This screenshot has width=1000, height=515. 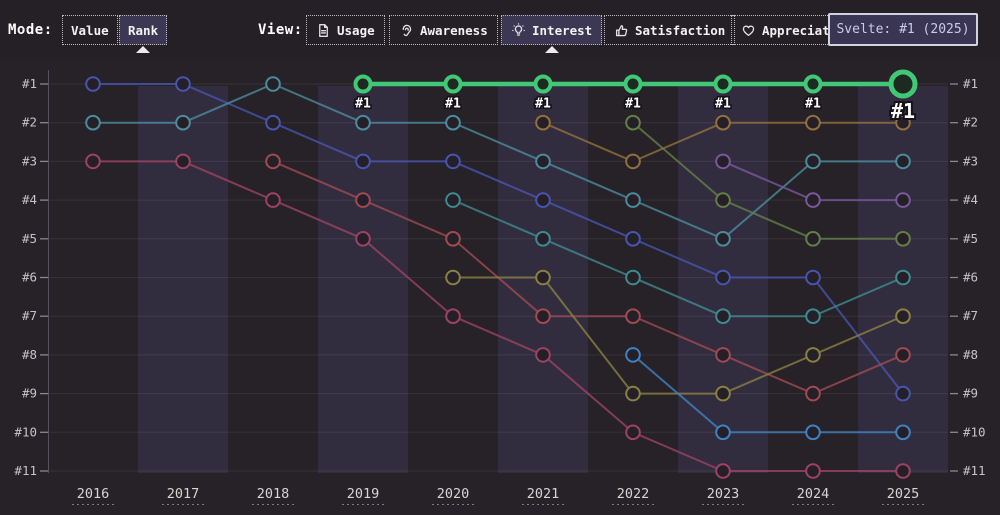 What do you see at coordinates (970, 393) in the screenshot?
I see `right-rank-label: #9` at bounding box center [970, 393].